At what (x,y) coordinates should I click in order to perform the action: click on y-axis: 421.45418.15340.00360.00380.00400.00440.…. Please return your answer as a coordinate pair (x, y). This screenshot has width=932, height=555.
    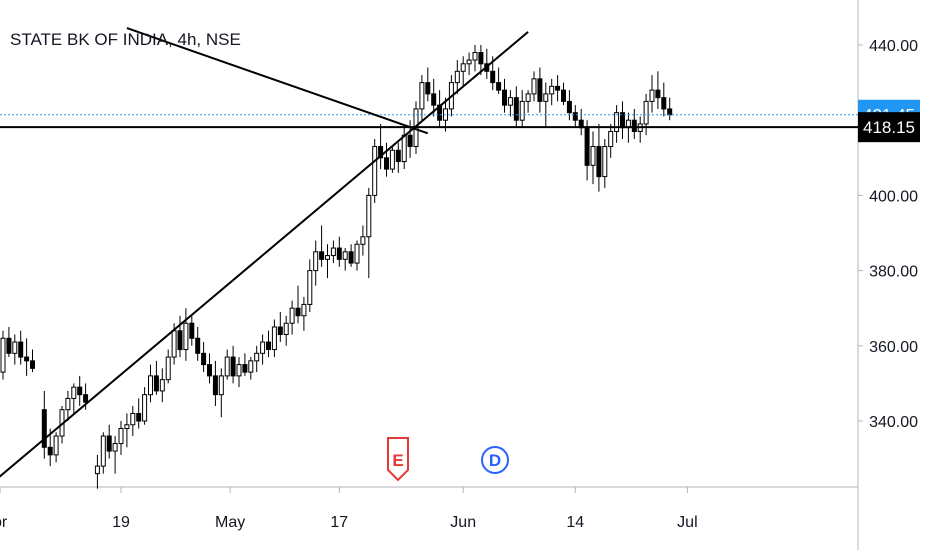
    Looking at the image, I should click on (889, 234).